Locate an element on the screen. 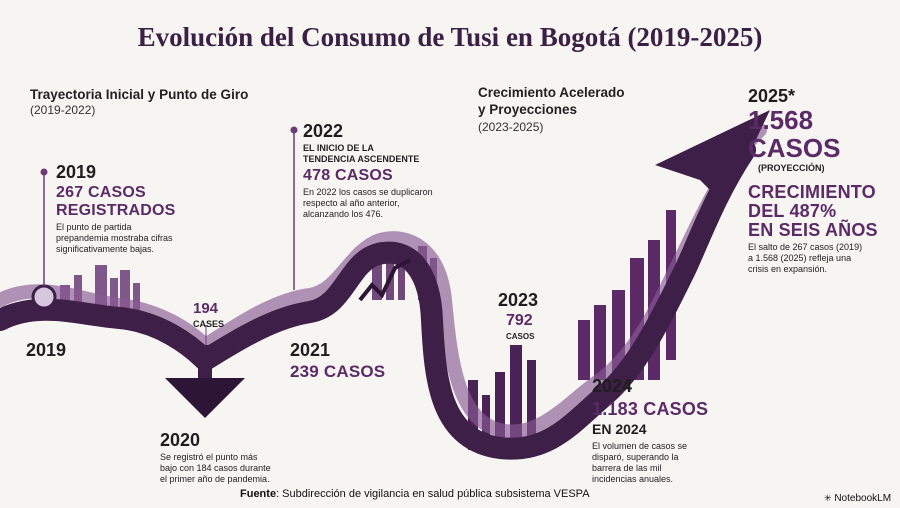  desc-2019-1: El punto de partida is located at coordinates (94, 227).